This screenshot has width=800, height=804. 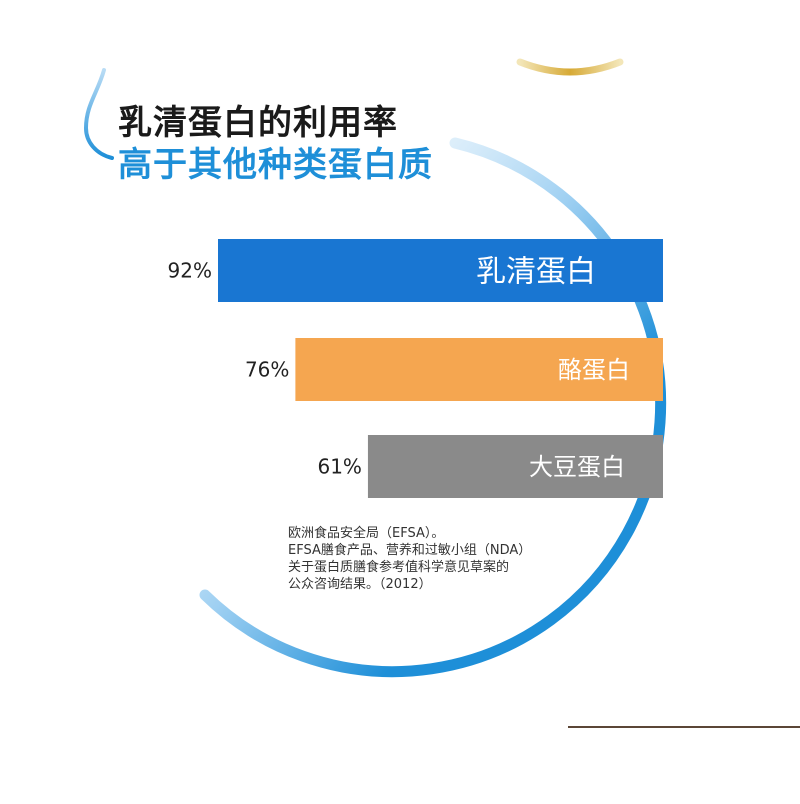 What do you see at coordinates (339, 467) in the screenshot?
I see `bar-value-label: 61%` at bounding box center [339, 467].